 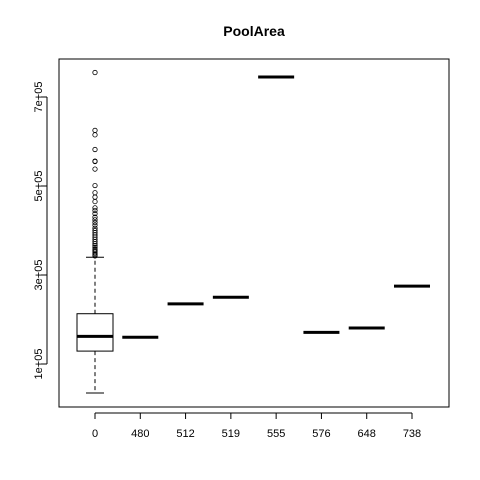 What do you see at coordinates (140, 434) in the screenshot?
I see `x-tick-label: 480` at bounding box center [140, 434].